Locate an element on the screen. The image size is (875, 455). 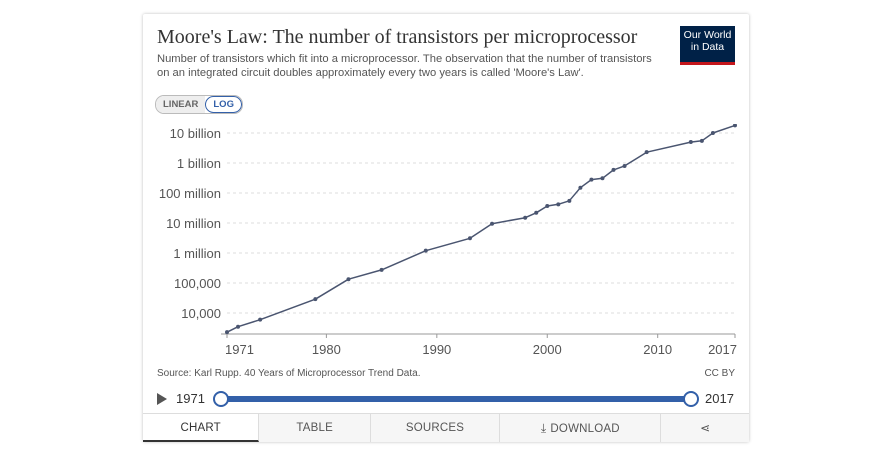
y-tick-label: 100 million is located at coordinates (190, 193).